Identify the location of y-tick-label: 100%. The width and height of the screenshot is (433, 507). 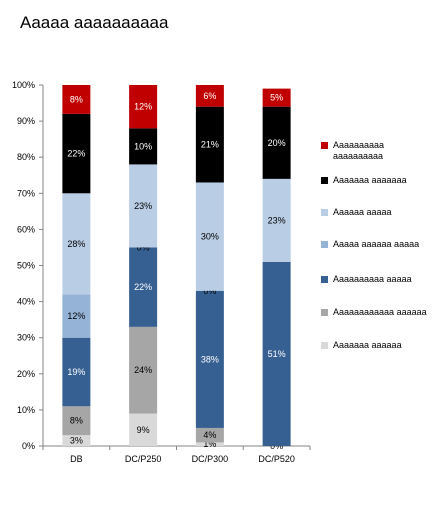
(23, 85).